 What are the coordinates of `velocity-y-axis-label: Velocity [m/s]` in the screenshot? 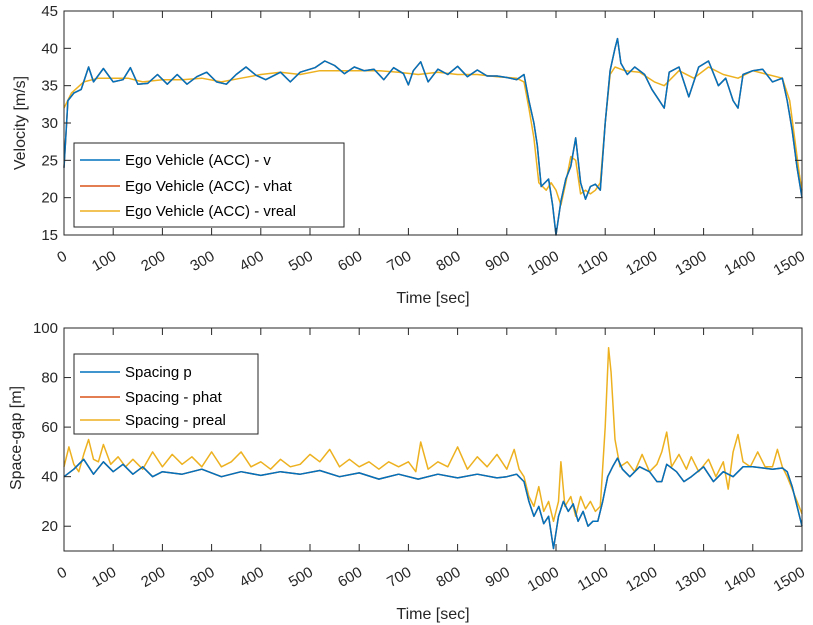 It's located at (20, 123).